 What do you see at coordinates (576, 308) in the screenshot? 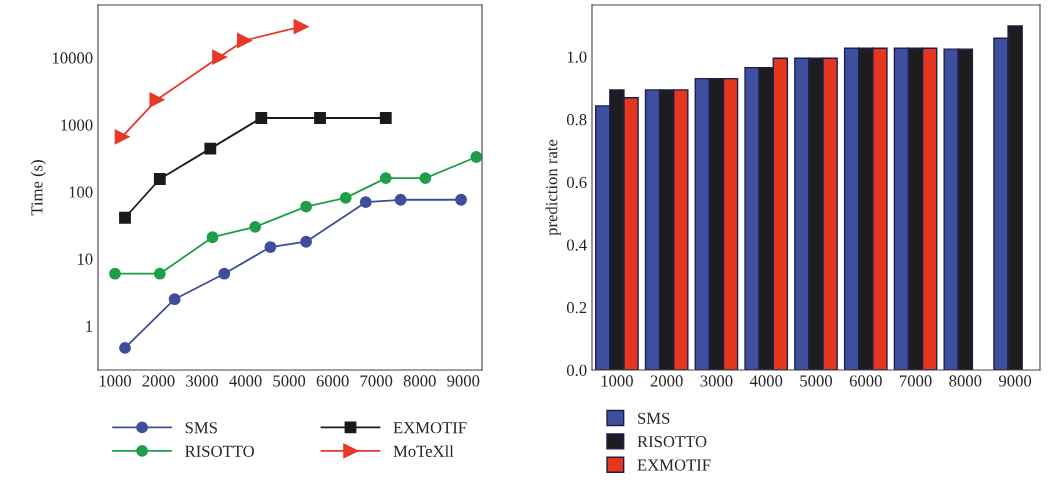
I see `y-tick-label: 0.2` at bounding box center [576, 308].